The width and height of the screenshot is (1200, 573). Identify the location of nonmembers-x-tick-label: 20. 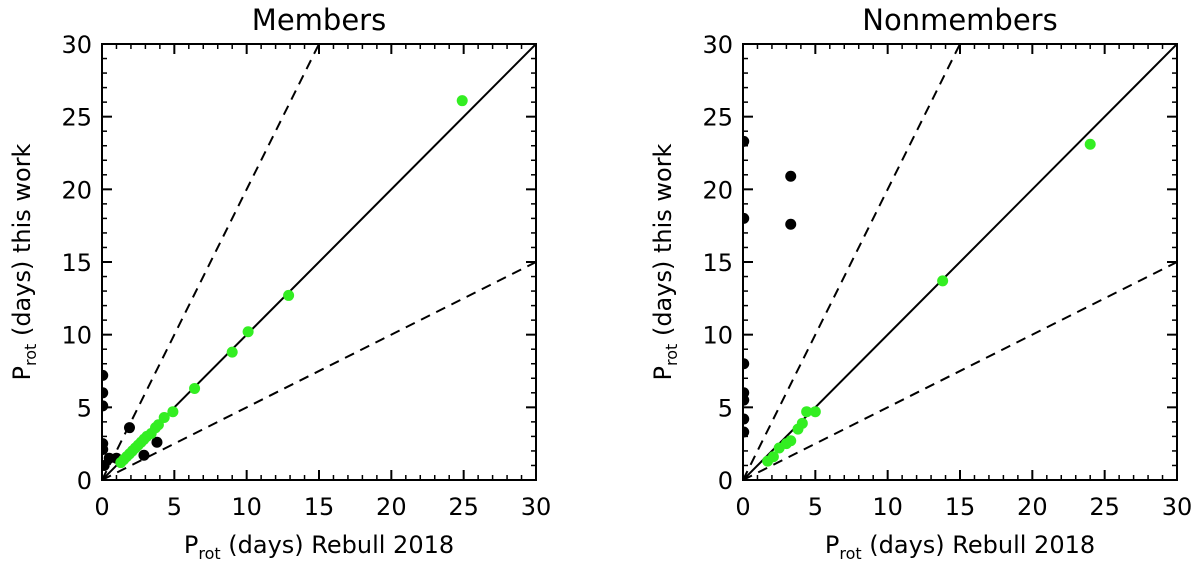
(1032, 507).